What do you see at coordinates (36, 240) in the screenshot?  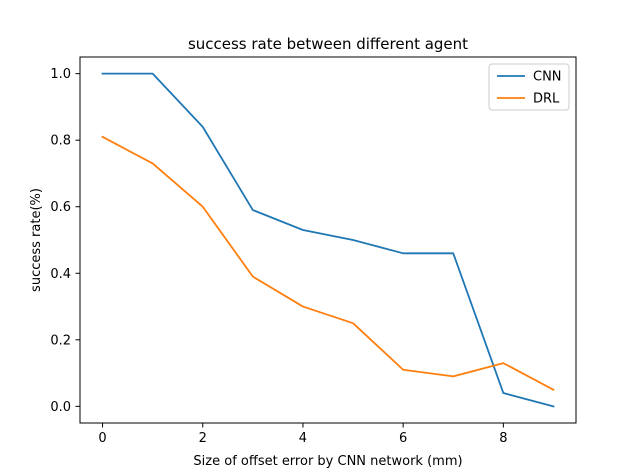 I see `y-axis-label: success rate(%)` at bounding box center [36, 240].